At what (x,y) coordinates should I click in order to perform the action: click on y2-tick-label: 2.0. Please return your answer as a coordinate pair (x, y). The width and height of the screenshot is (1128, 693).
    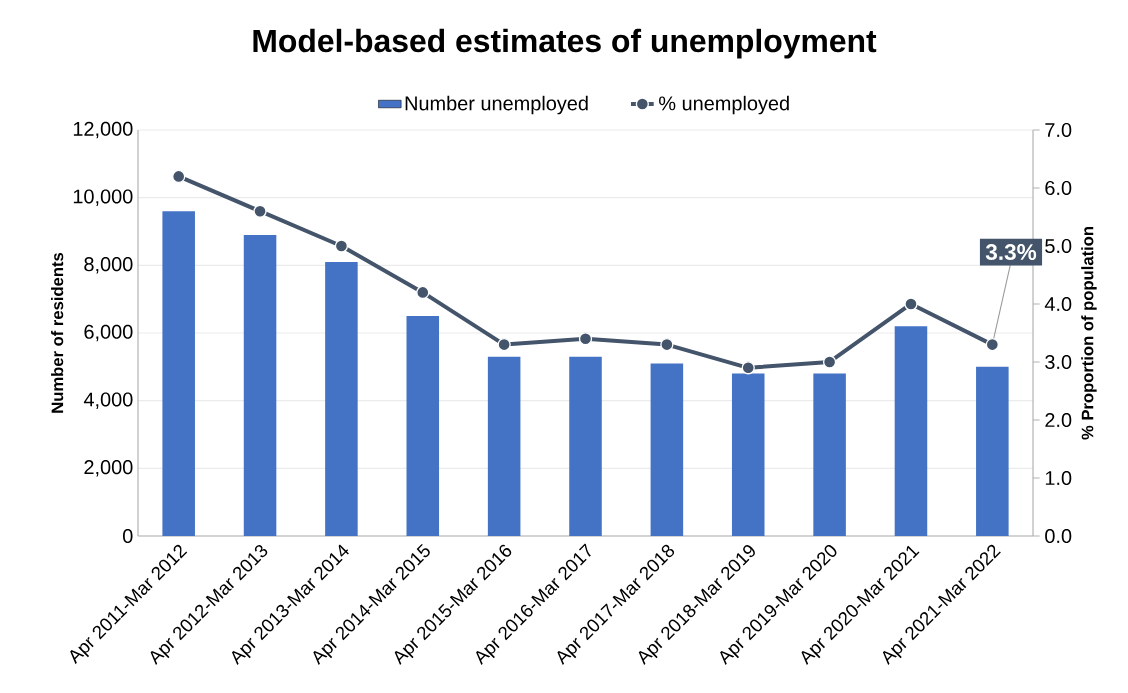
    Looking at the image, I should click on (1058, 420).